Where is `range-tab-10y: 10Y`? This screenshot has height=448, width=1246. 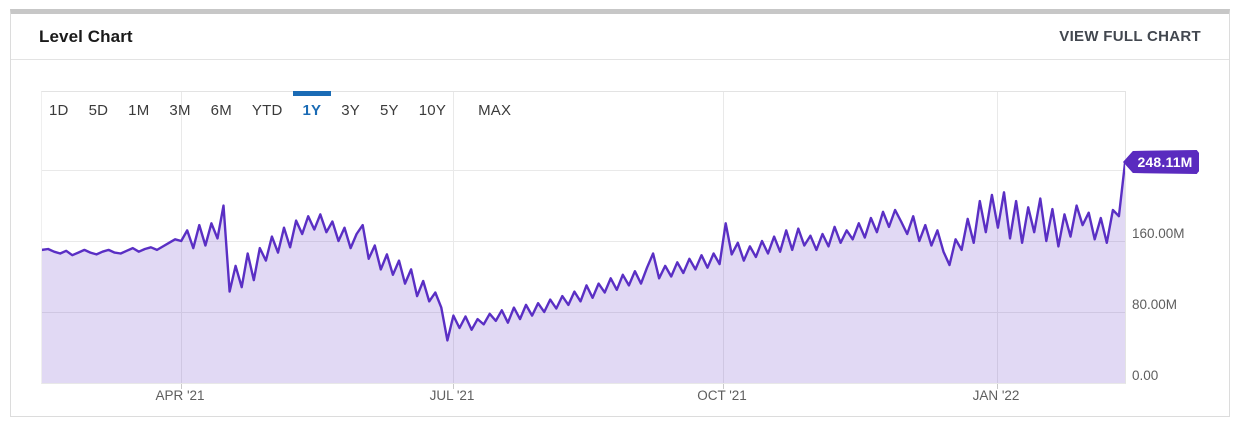 range-tab-10y: 10Y is located at coordinates (432, 110).